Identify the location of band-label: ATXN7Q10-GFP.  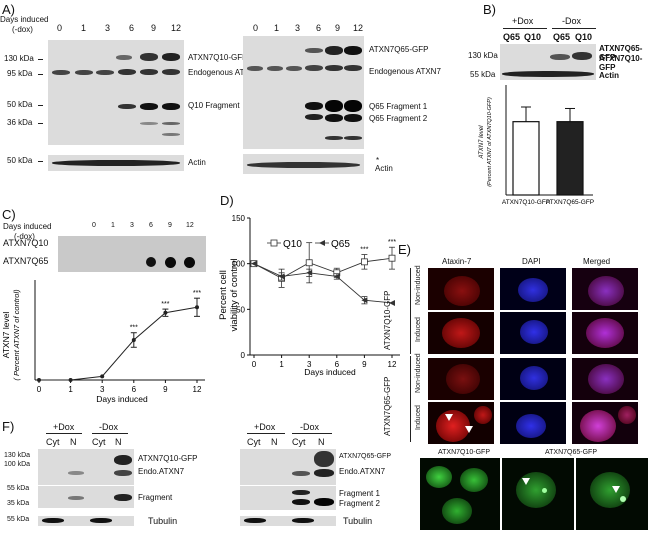
(218, 57).